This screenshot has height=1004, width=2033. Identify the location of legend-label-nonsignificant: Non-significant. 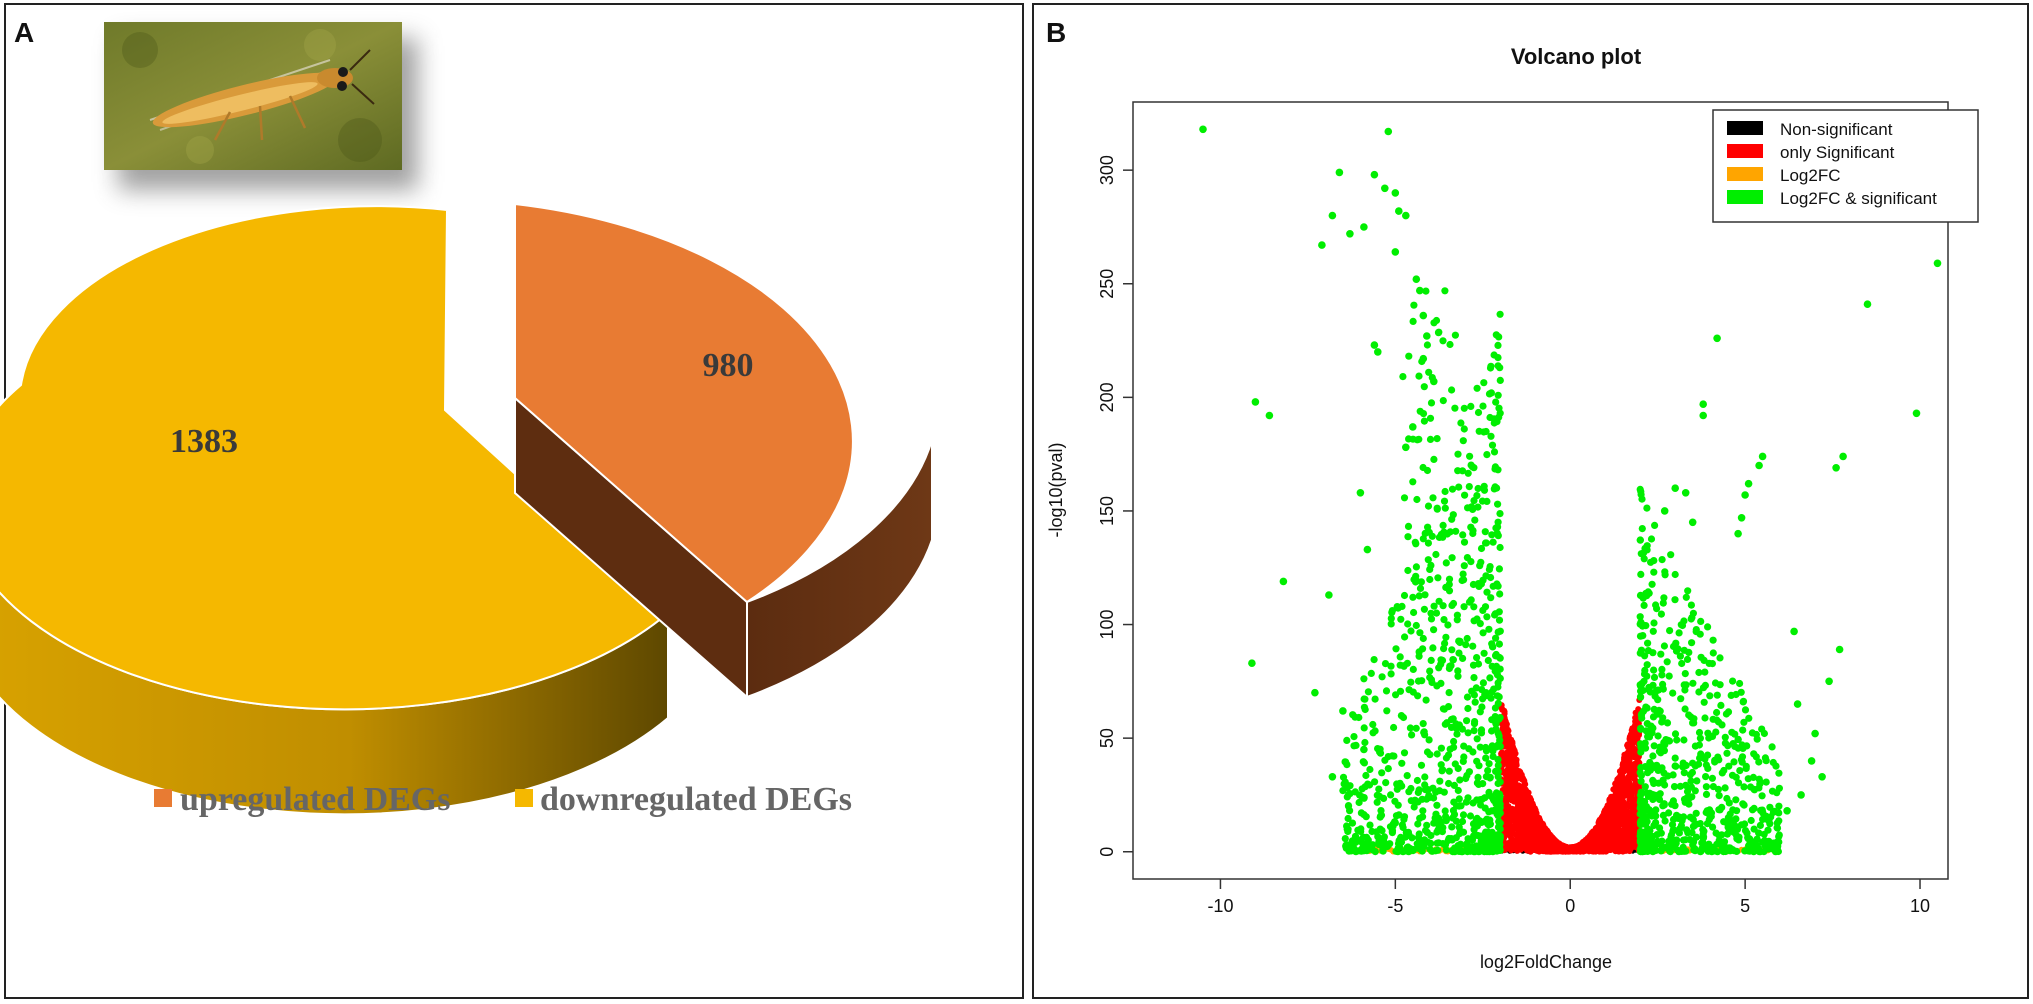
(1836, 129).